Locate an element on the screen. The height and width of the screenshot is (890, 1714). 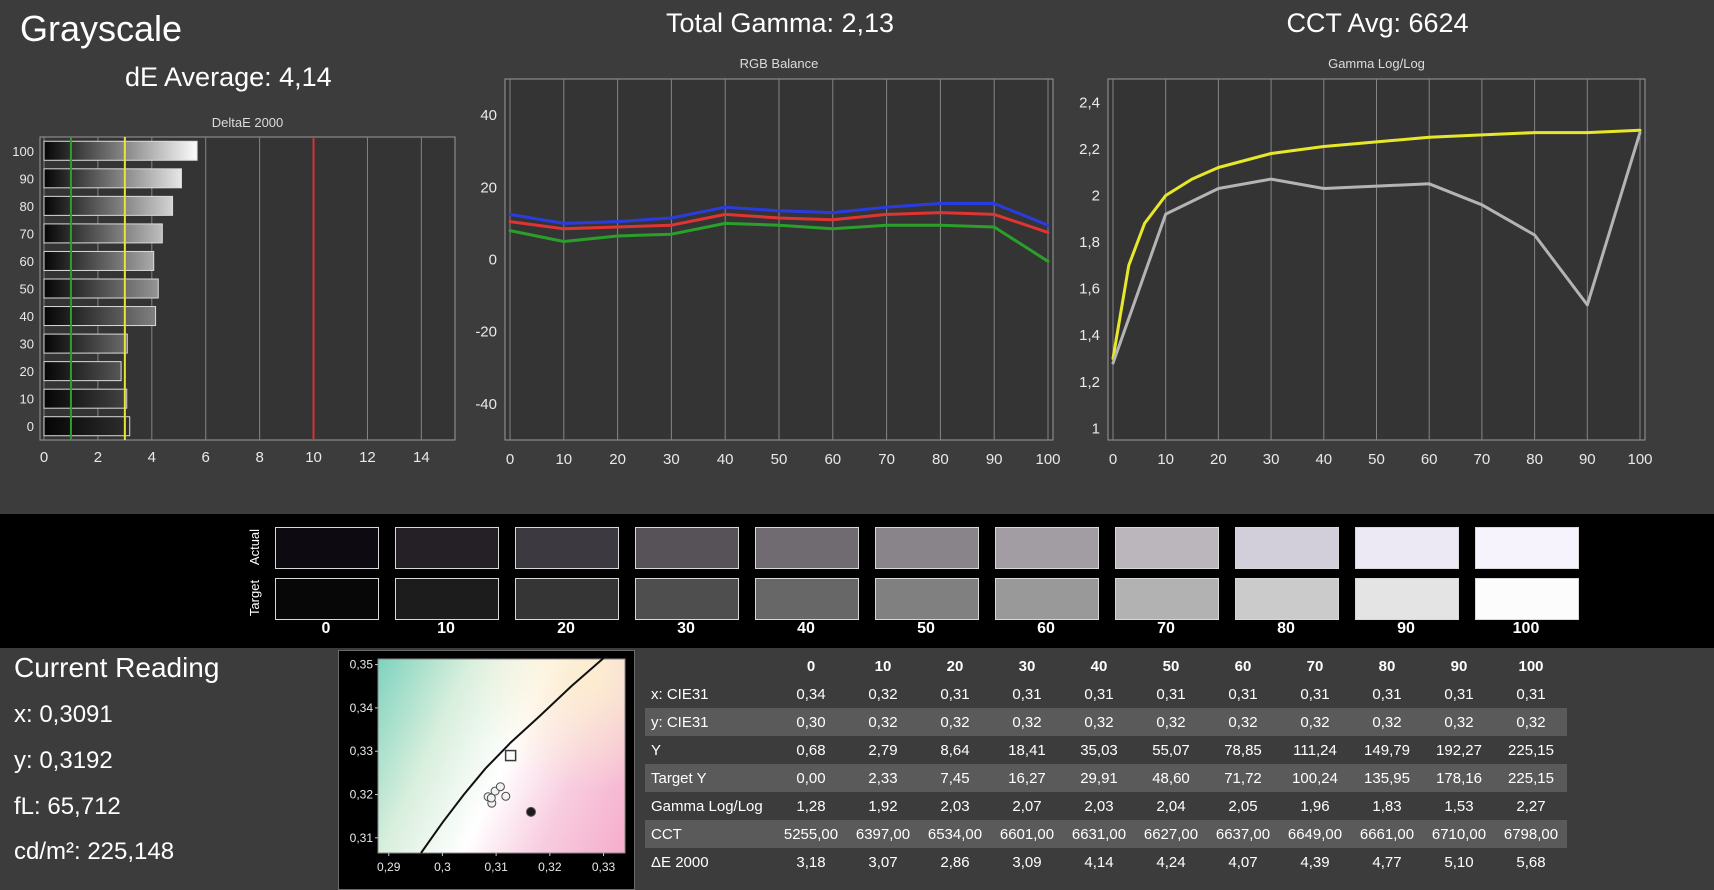
swatch-col-label-20: 20 is located at coordinates (566, 628).